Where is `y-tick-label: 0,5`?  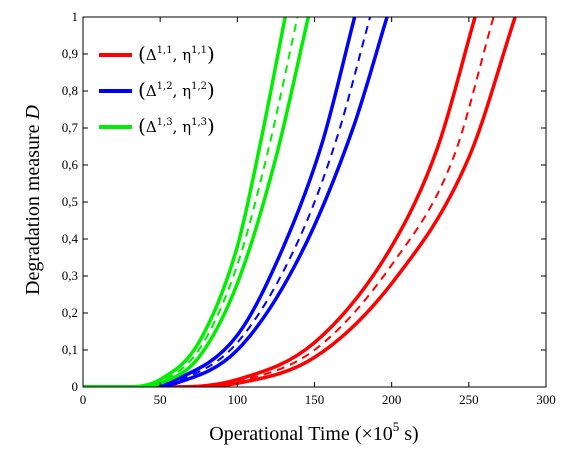 y-tick-label: 0,5 is located at coordinates (70, 201).